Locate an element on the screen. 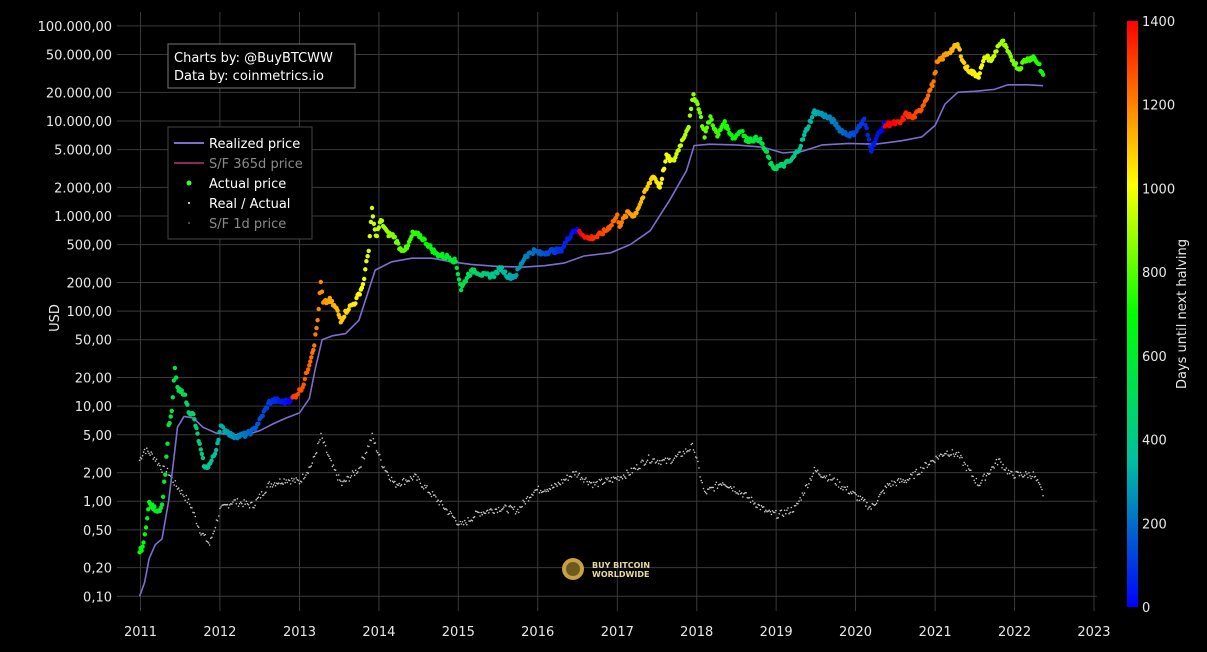  y-tick-label: 0,10 is located at coordinates (97, 597).